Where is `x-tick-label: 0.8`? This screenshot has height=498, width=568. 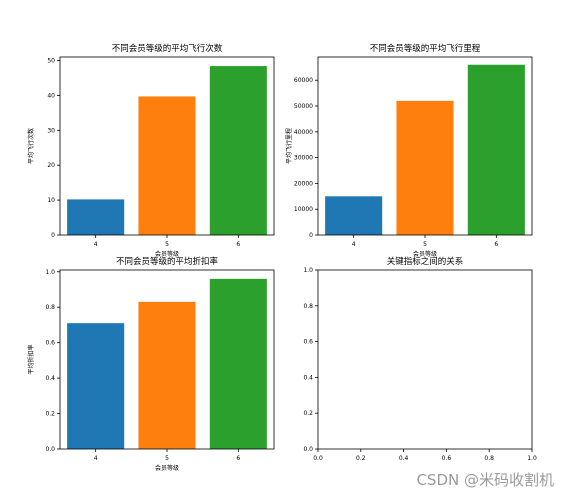
x-tick-label: 0.8 is located at coordinates (489, 458).